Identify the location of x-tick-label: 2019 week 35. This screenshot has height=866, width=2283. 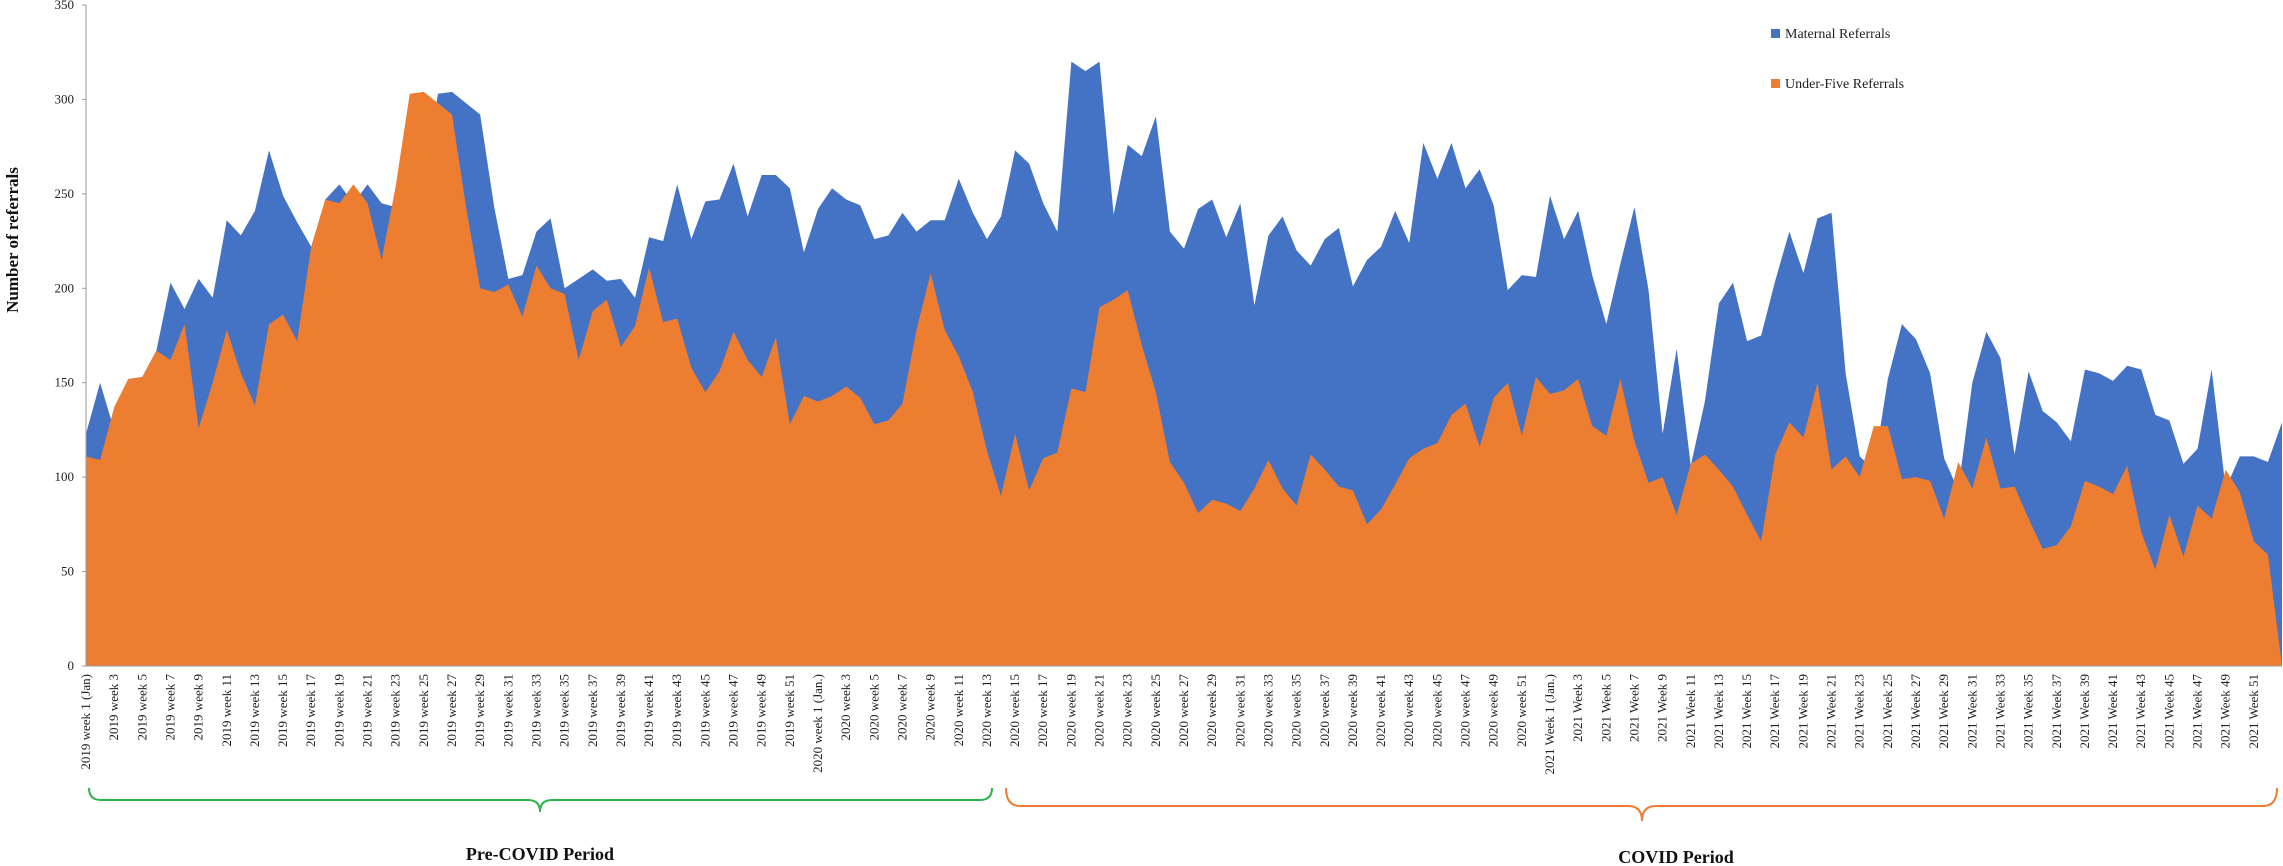
(564, 710).